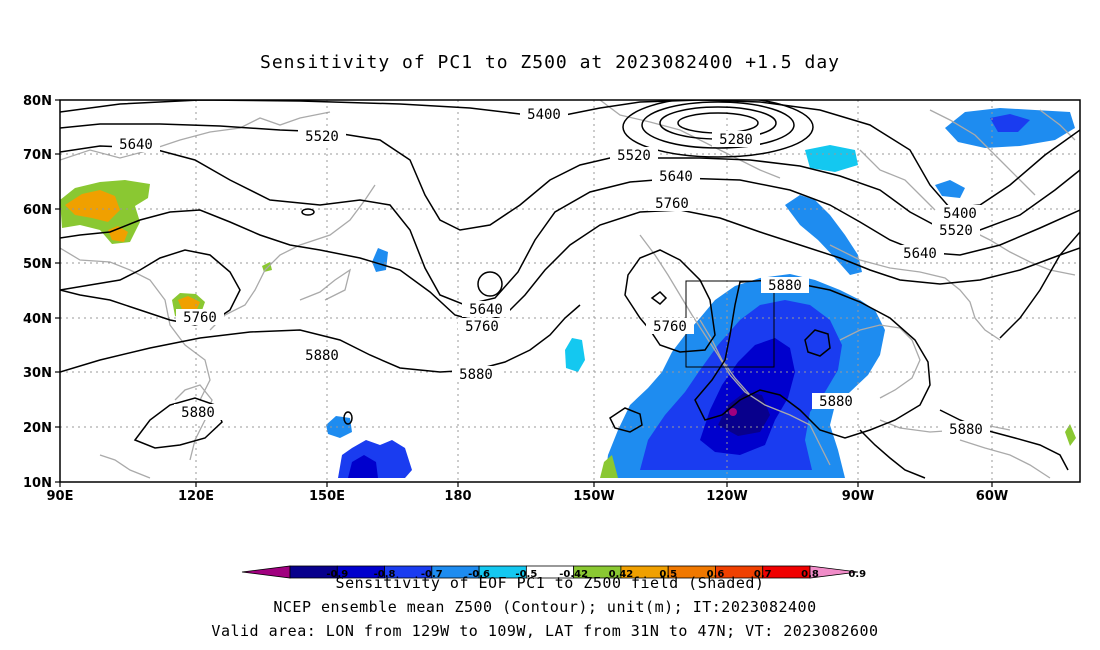 The width and height of the screenshot is (1100, 650). I want to click on lat-label: 70N, so click(37, 155).